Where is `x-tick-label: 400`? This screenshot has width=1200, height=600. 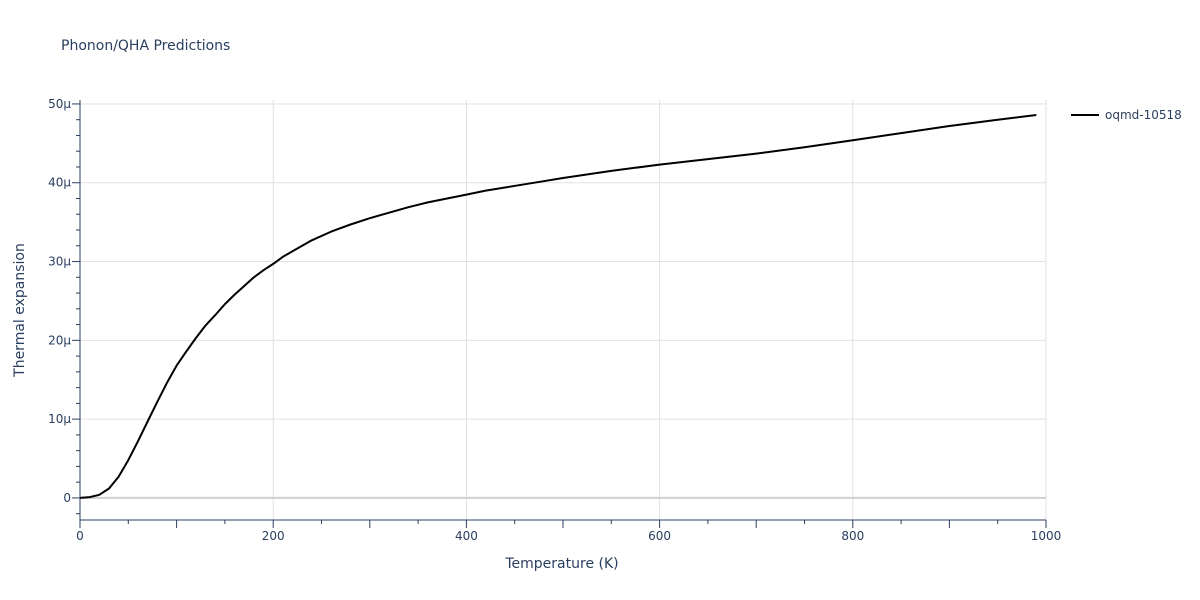 x-tick-label: 400 is located at coordinates (466, 536).